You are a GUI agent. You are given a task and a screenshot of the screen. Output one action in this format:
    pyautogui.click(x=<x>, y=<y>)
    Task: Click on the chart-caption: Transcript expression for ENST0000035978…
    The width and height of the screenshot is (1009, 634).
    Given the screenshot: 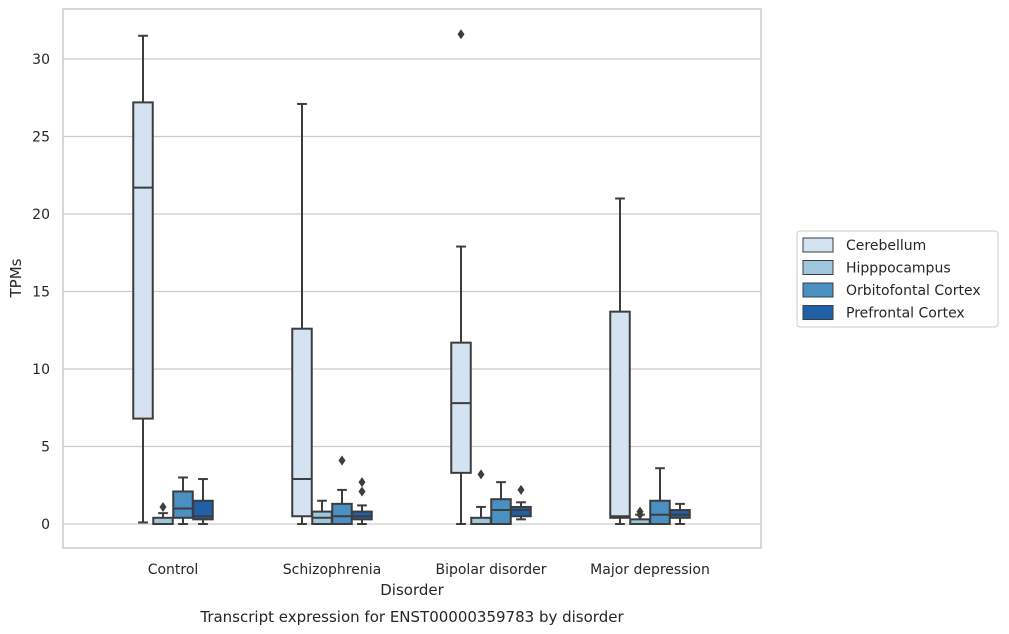 What is the action you would take?
    pyautogui.click(x=411, y=617)
    